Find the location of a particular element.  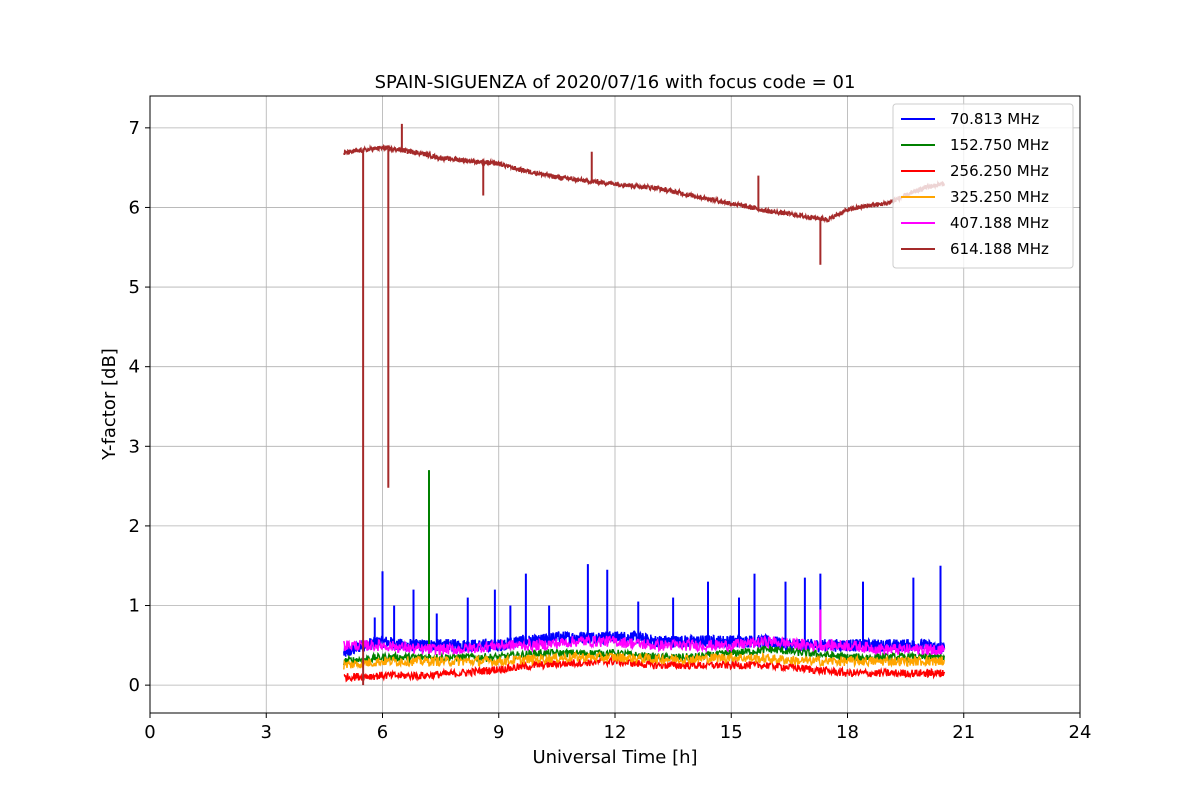

x-axis-label: Universal Time [h] is located at coordinates (614, 757).